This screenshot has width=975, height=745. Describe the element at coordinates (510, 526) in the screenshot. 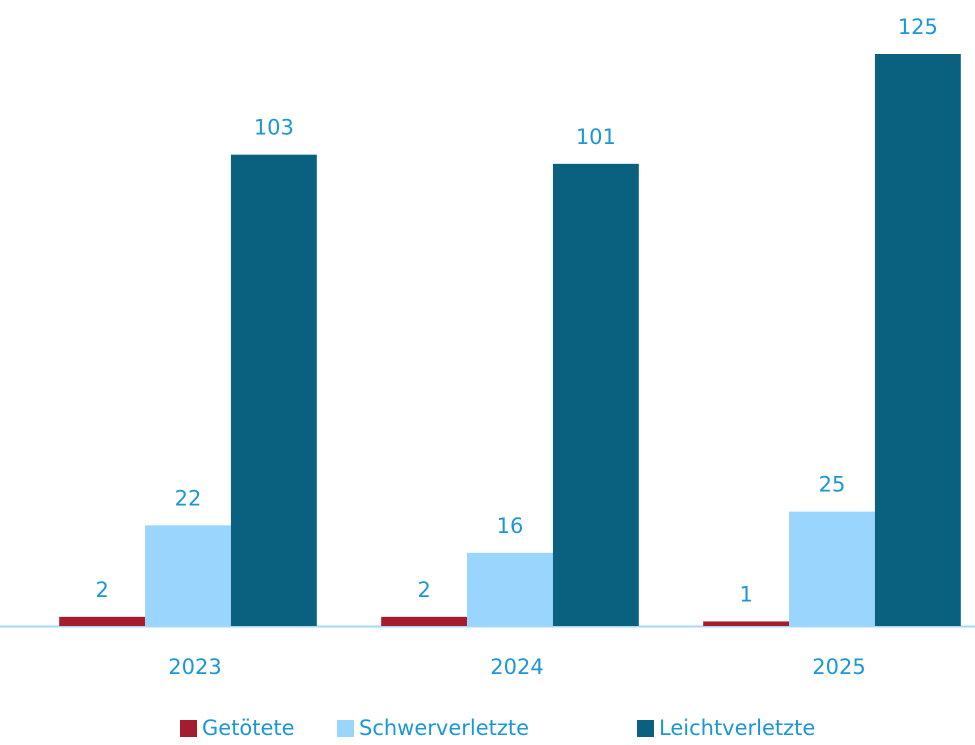

I see `data-label: 16` at that location.